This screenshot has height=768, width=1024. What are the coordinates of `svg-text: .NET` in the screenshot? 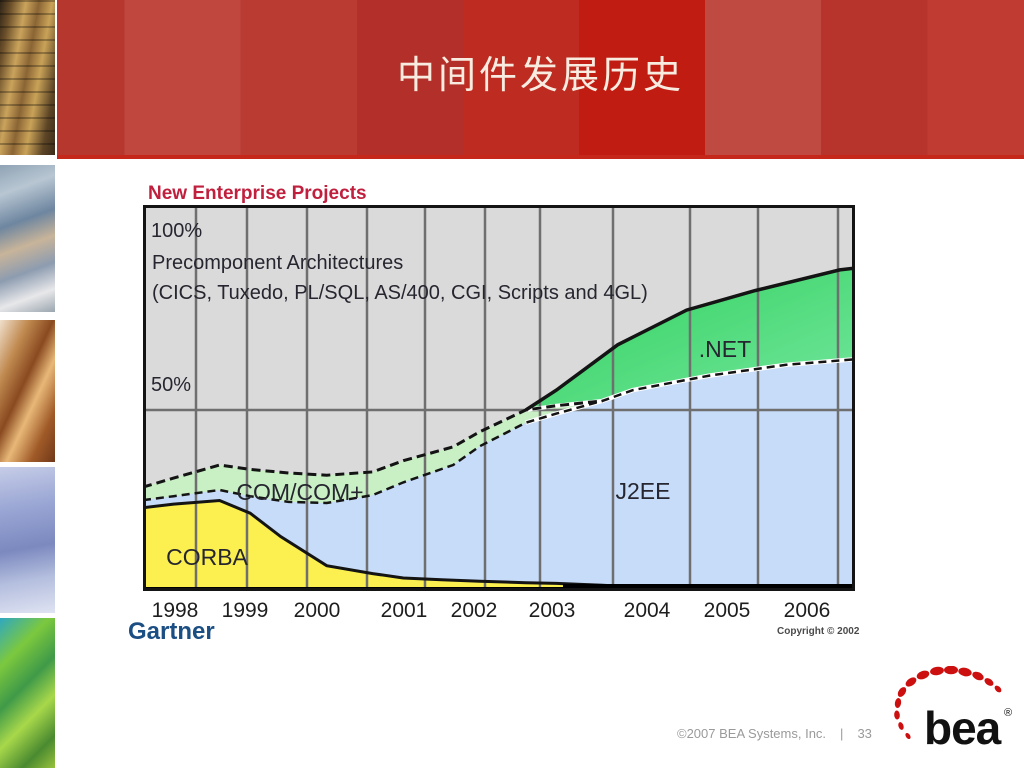 It's located at (725, 349).